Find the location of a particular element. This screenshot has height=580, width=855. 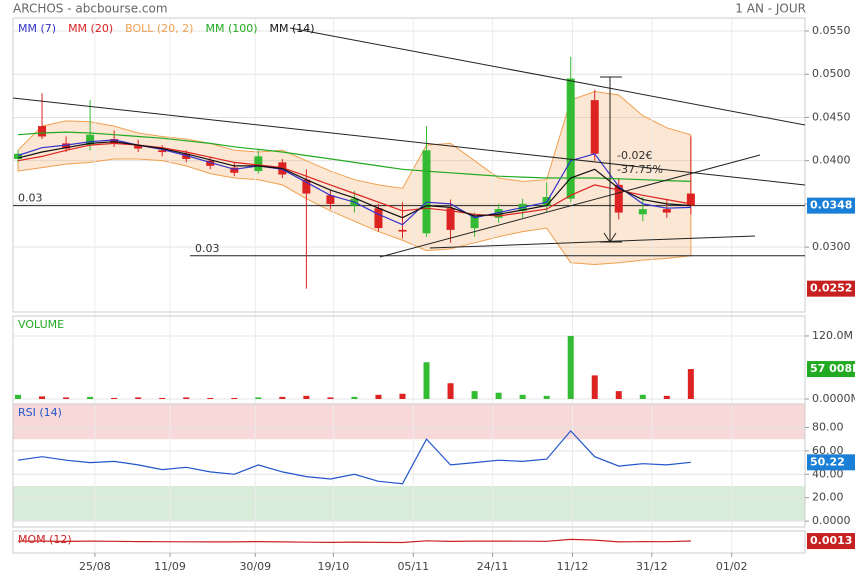

legend-entry: MM (20) is located at coordinates (90, 28).